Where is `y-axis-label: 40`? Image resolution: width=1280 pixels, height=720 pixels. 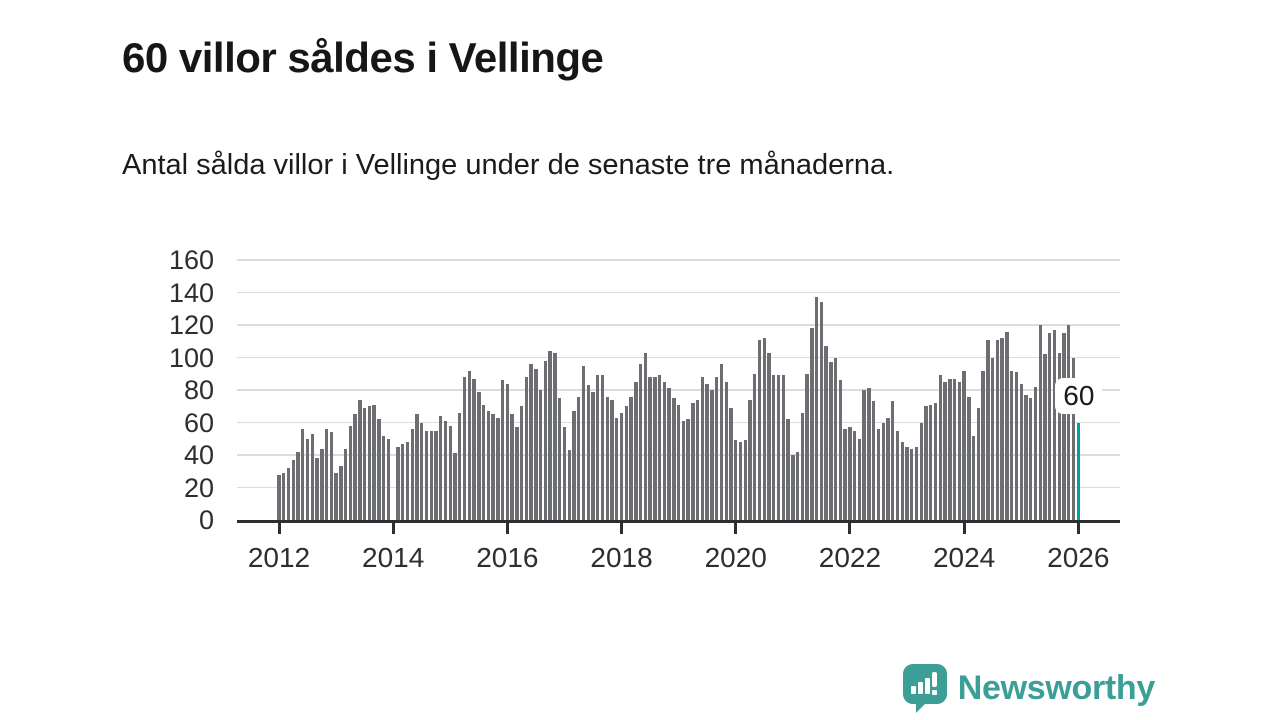 y-axis-label: 40 is located at coordinates (198, 455).